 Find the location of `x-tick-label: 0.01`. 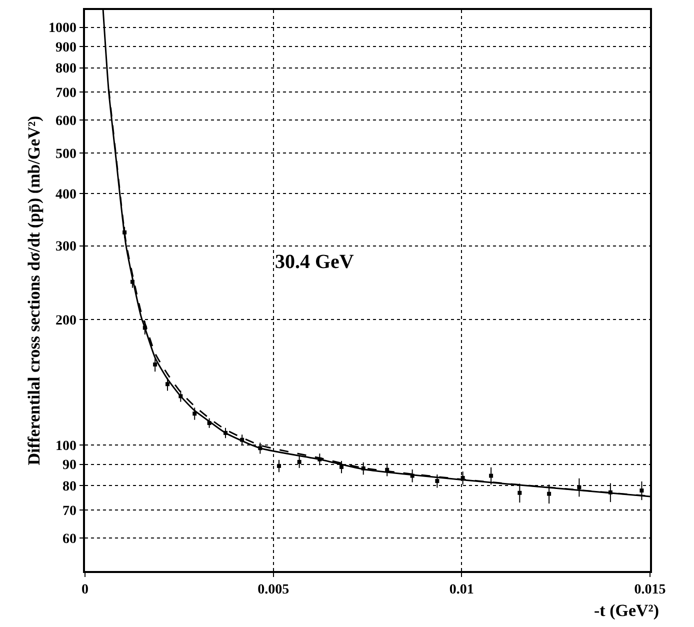

x-tick-label: 0.01 is located at coordinates (461, 590).